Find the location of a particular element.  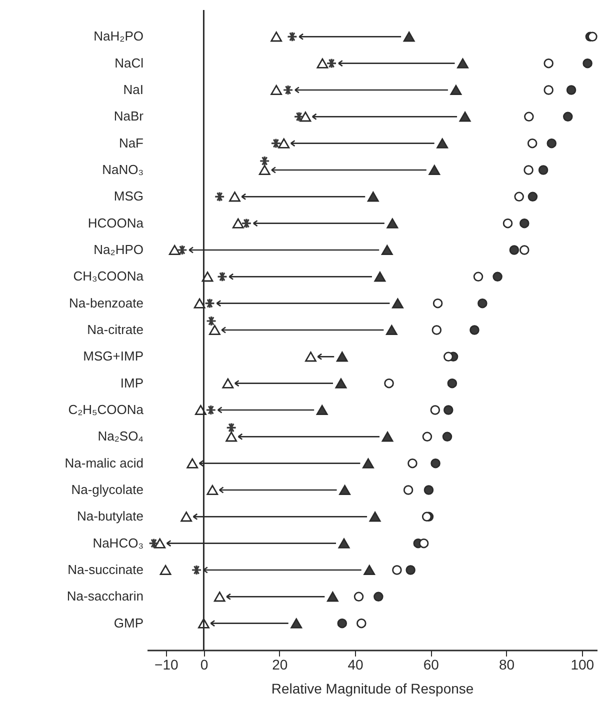

y-tick-label: GMP is located at coordinates (129, 622).